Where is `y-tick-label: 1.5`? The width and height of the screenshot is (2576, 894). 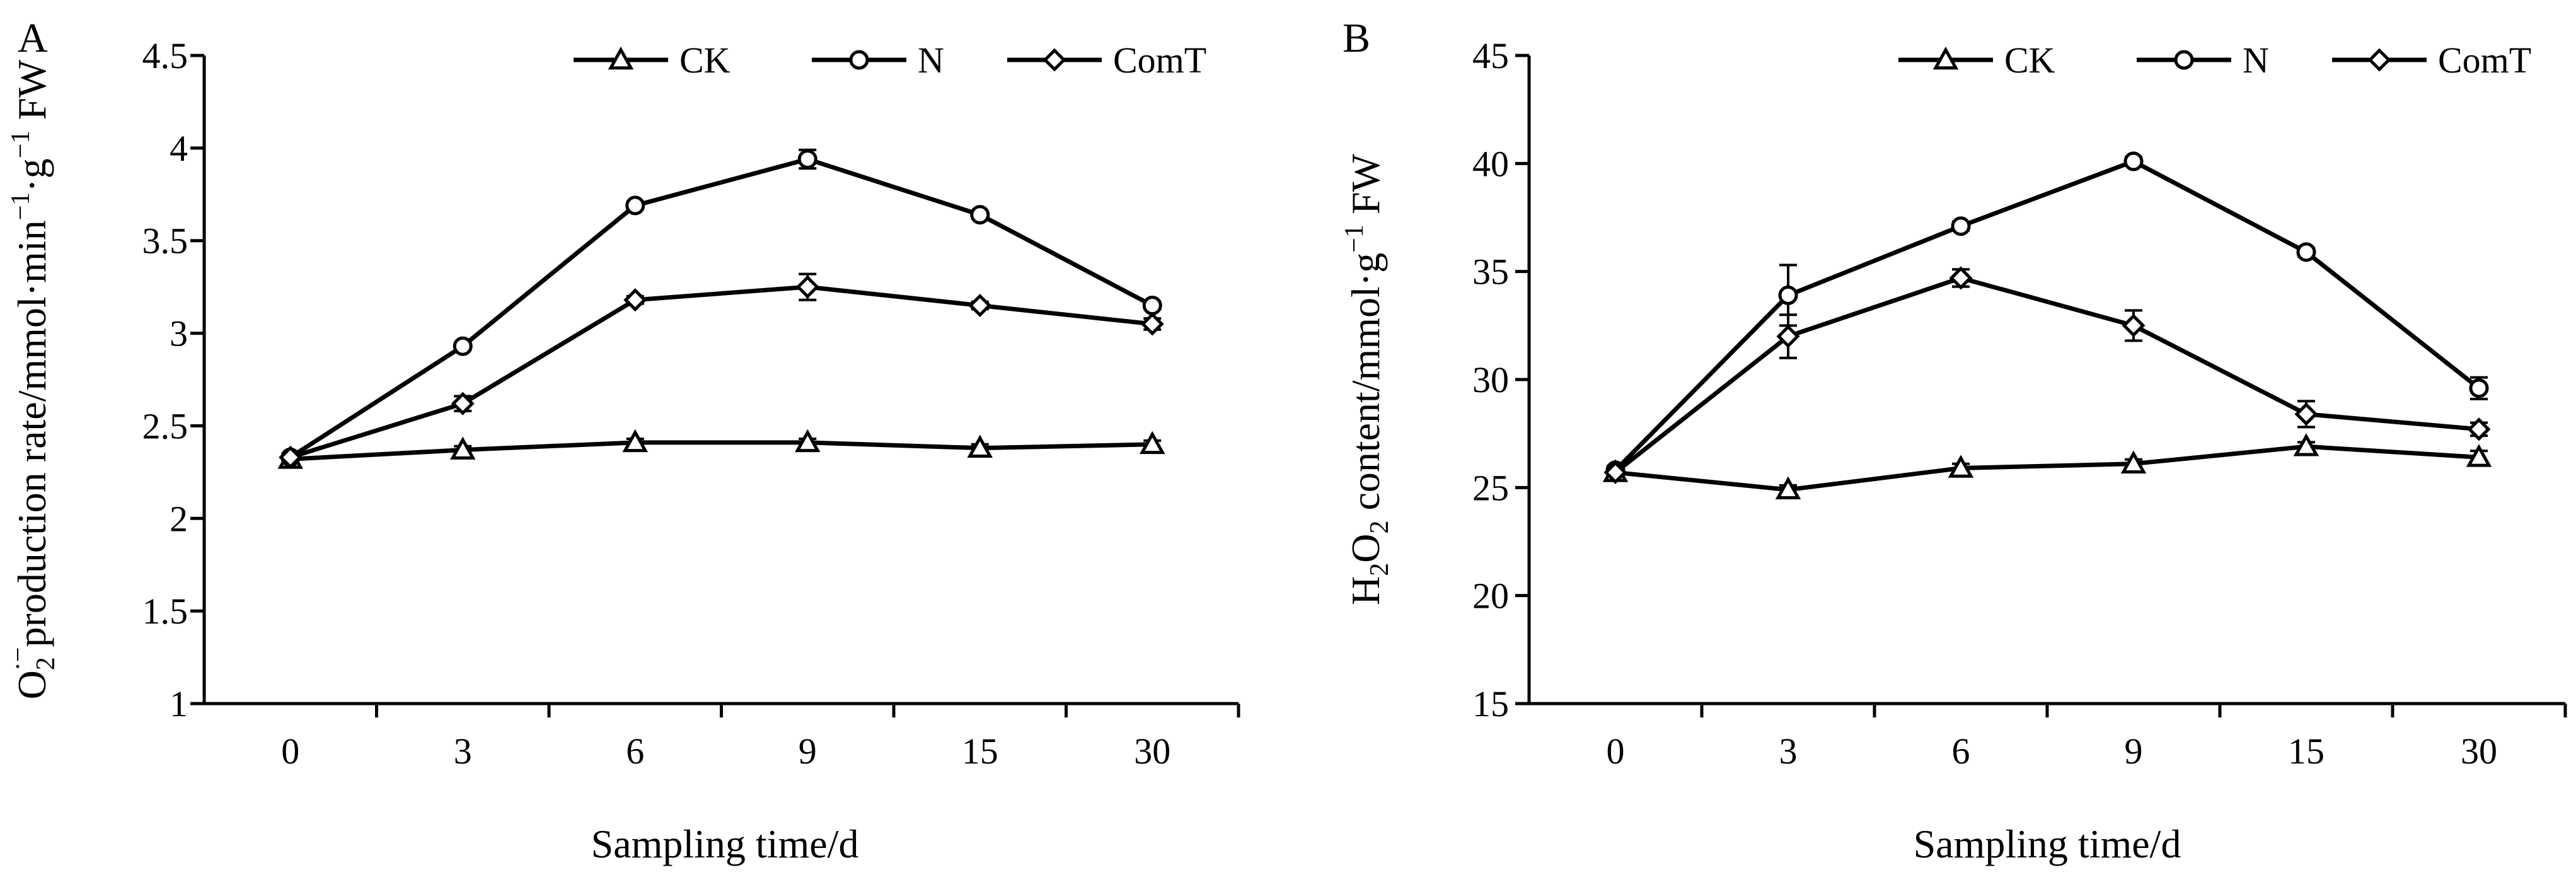 y-tick-label: 1.5 is located at coordinates (165, 611).